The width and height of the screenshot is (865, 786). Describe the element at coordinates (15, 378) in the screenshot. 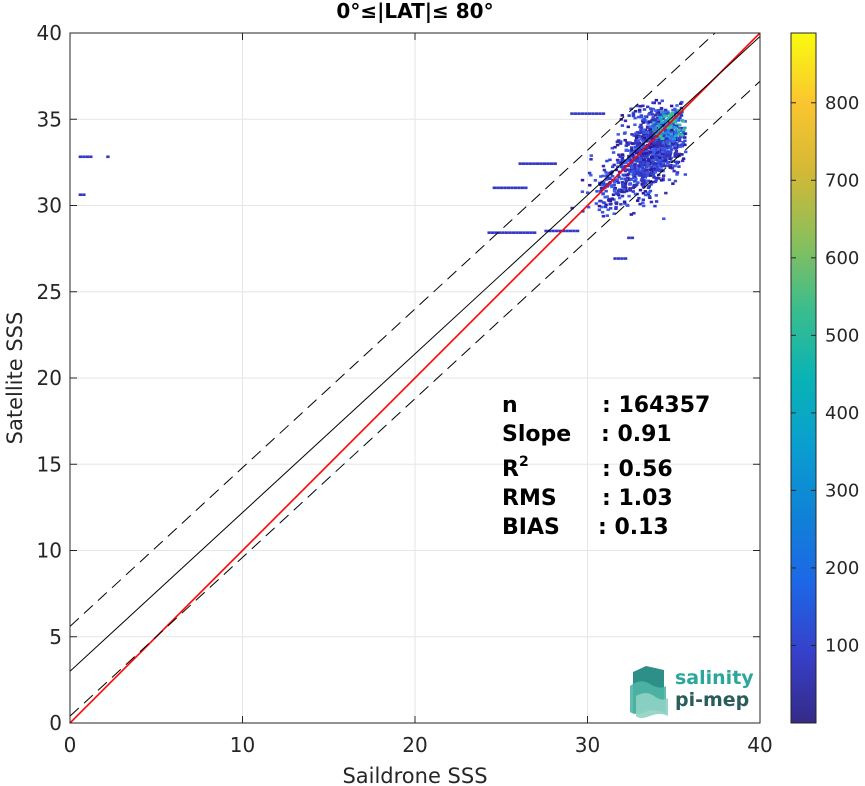

I see `y-axis-label: Satellite SSS` at that location.